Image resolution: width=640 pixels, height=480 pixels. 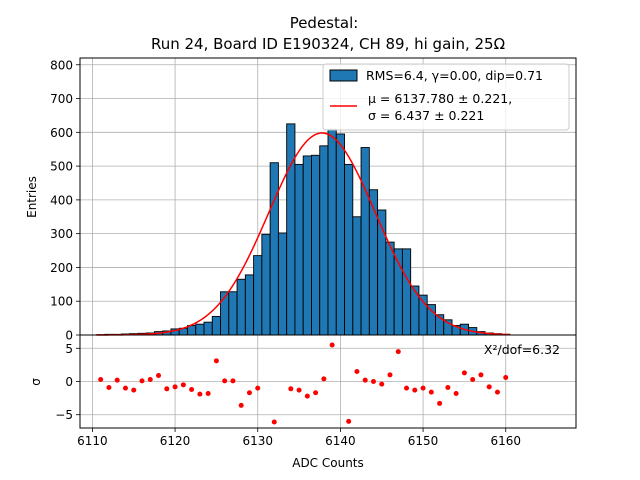 What do you see at coordinates (69, 336) in the screenshot?
I see `histogram-y-tick-label: 0` at bounding box center [69, 336].